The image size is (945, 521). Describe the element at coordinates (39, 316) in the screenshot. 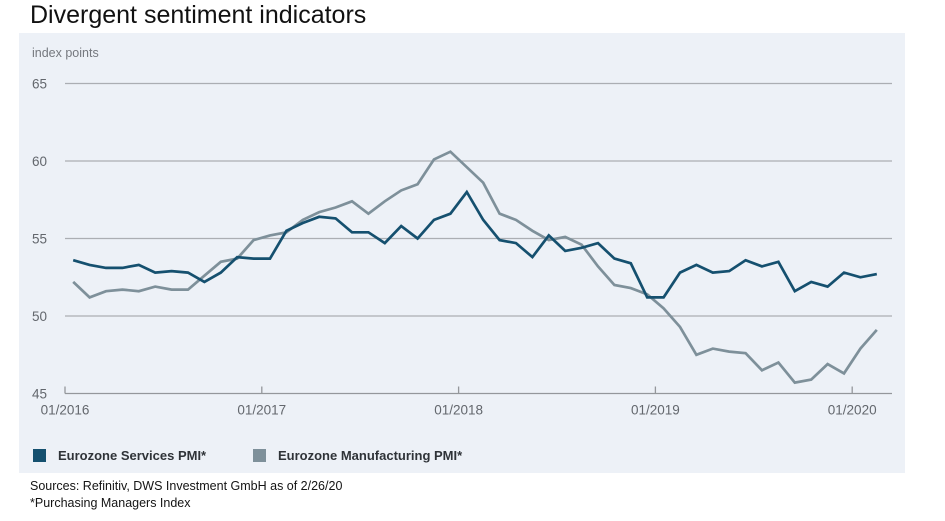

I see `y-tick-label: 50` at that location.